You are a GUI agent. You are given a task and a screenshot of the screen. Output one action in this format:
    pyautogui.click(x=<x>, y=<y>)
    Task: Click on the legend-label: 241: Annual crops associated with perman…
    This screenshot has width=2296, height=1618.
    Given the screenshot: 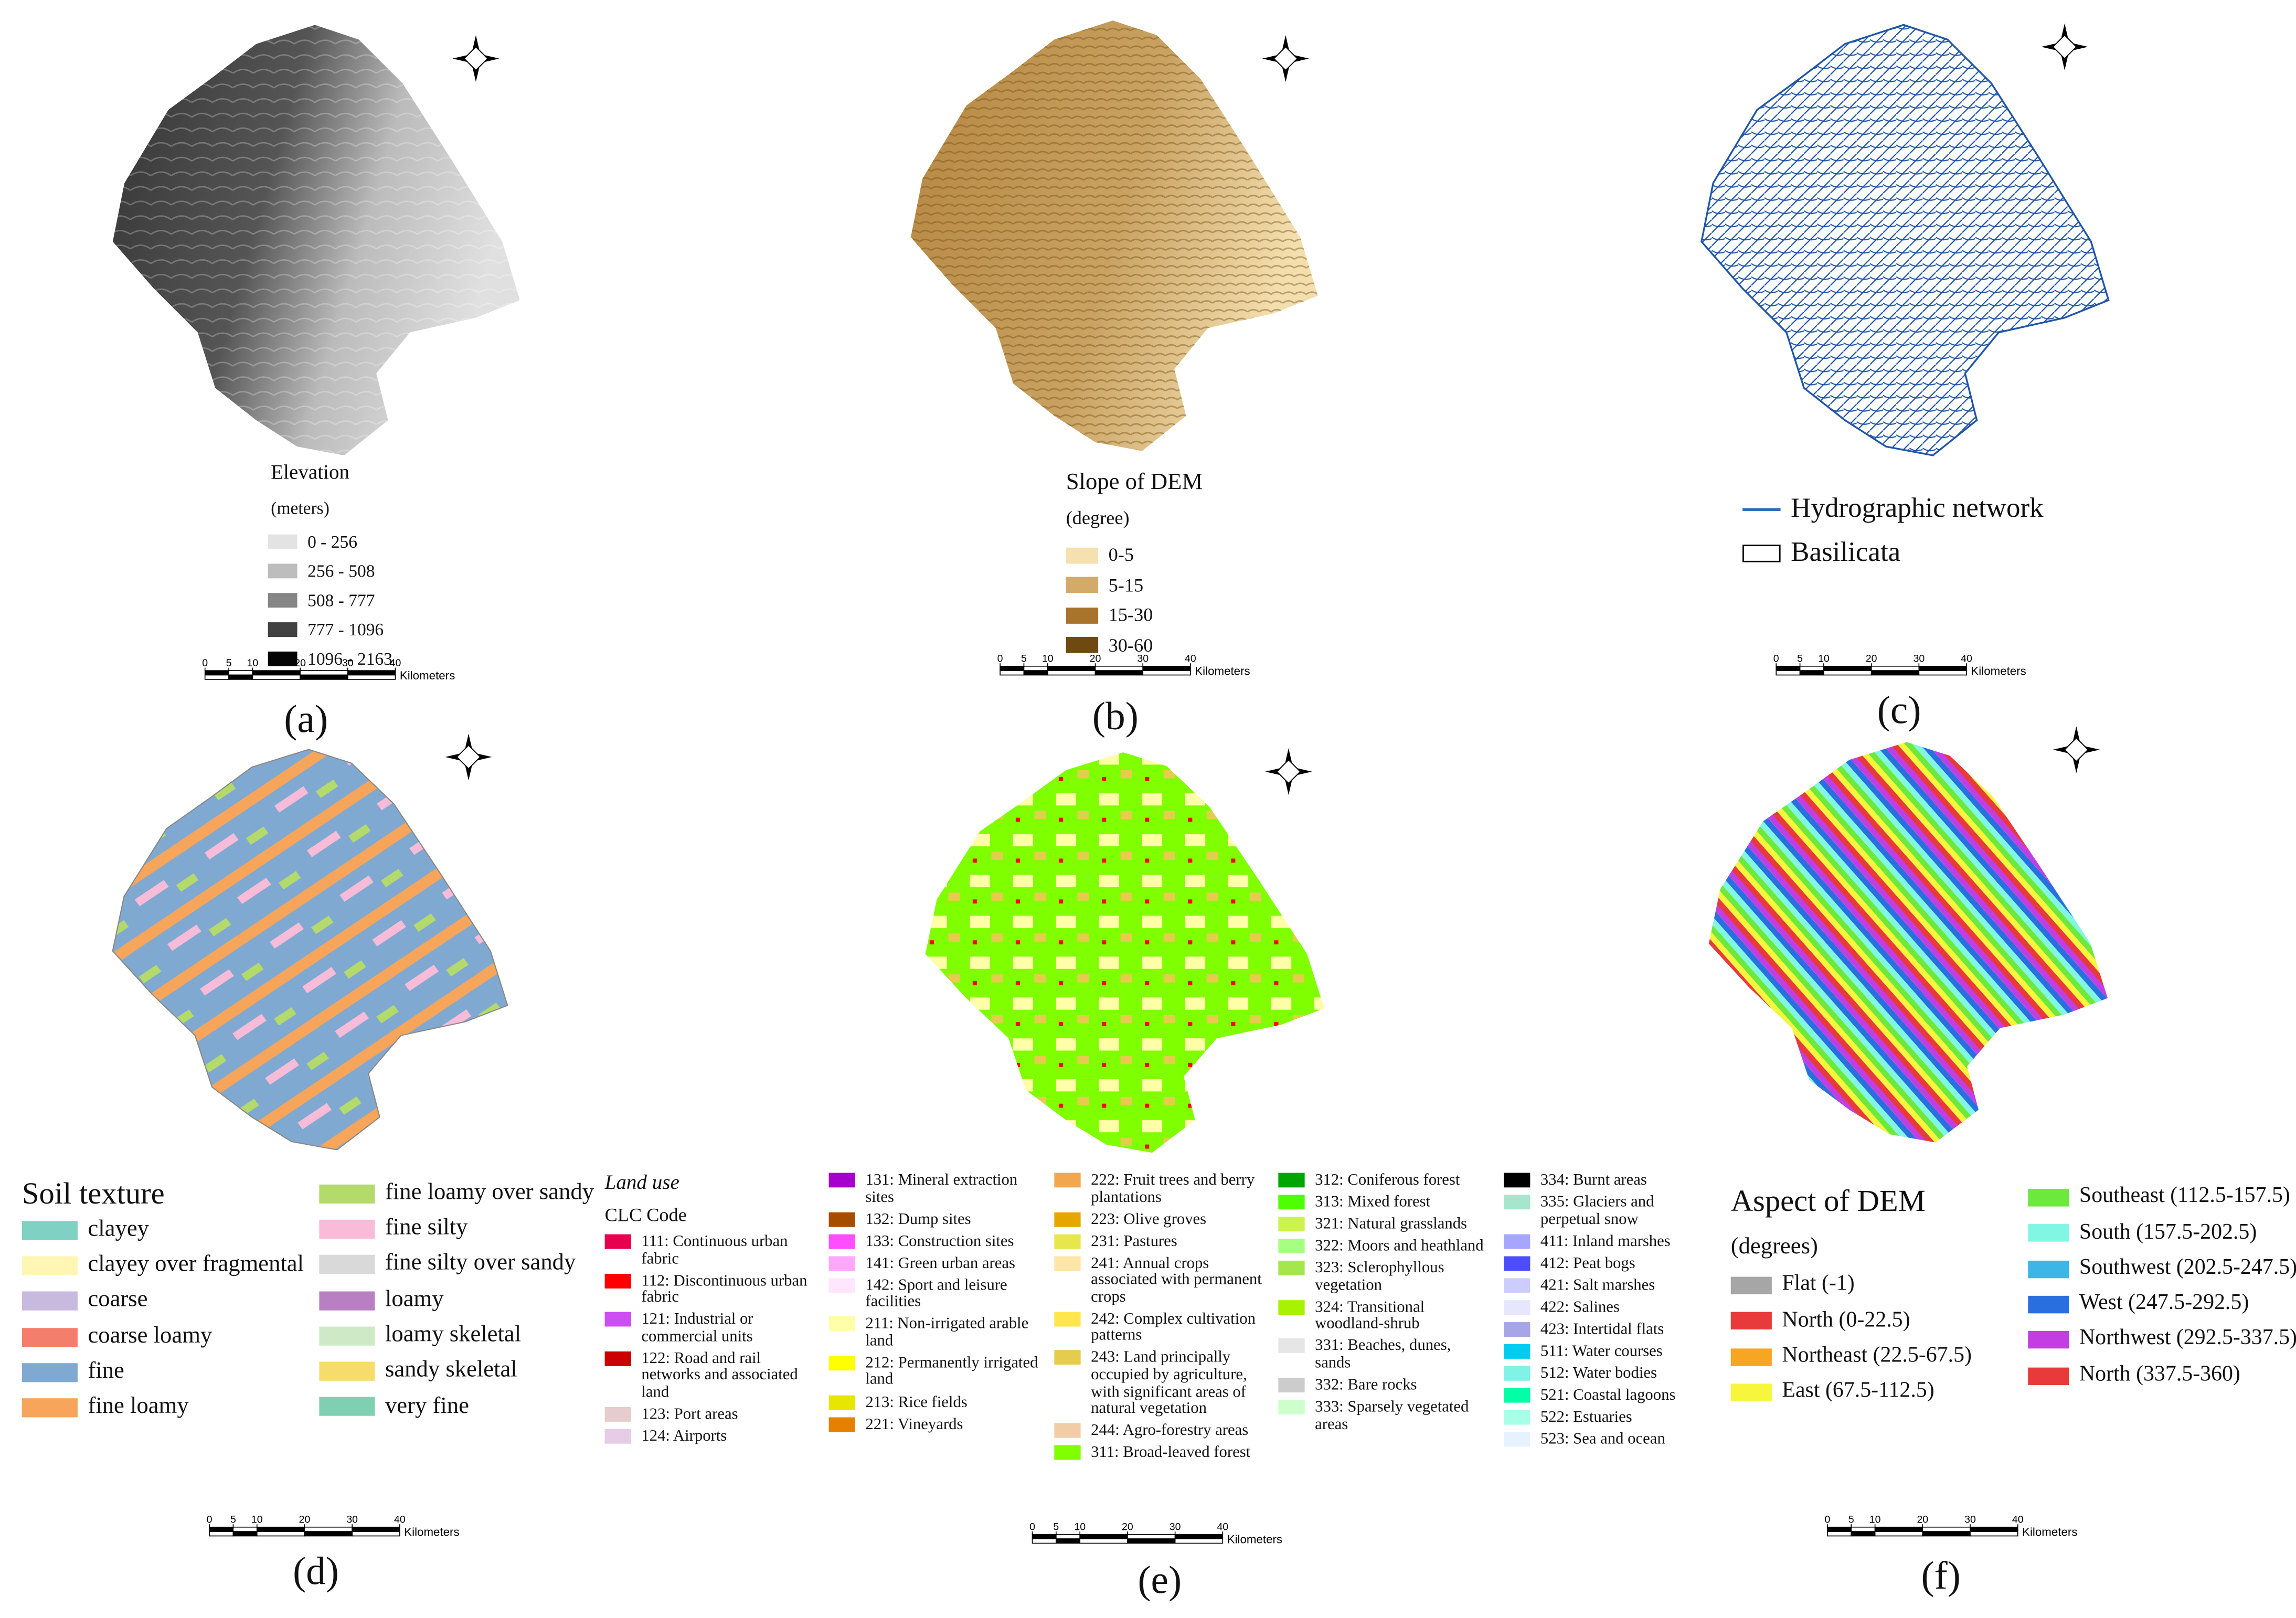 What is the action you would take?
    pyautogui.click(x=1177, y=1280)
    